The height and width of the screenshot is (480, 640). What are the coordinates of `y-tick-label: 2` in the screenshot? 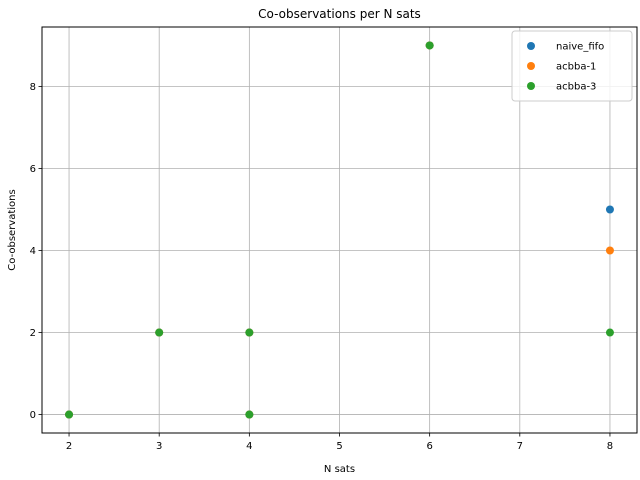 It's located at (33, 333).